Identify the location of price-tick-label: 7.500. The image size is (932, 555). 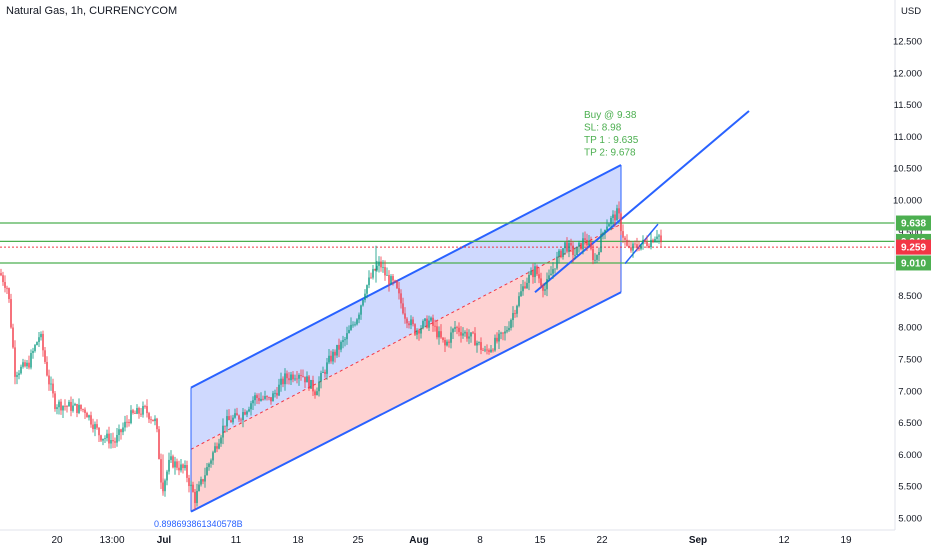
(910, 360).